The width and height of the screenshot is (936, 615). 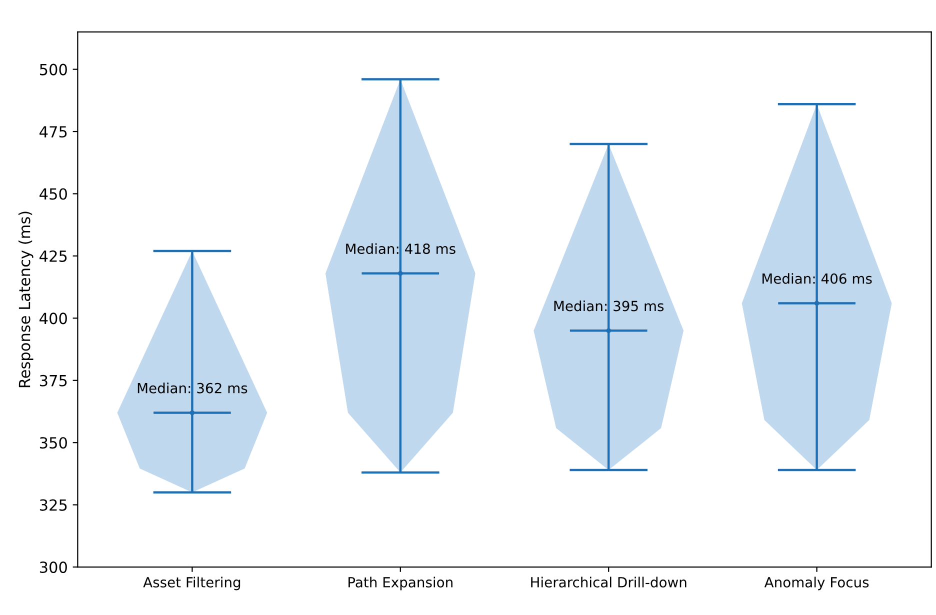 I want to click on y-axis-title: Response Latency (ms), so click(x=26, y=300).